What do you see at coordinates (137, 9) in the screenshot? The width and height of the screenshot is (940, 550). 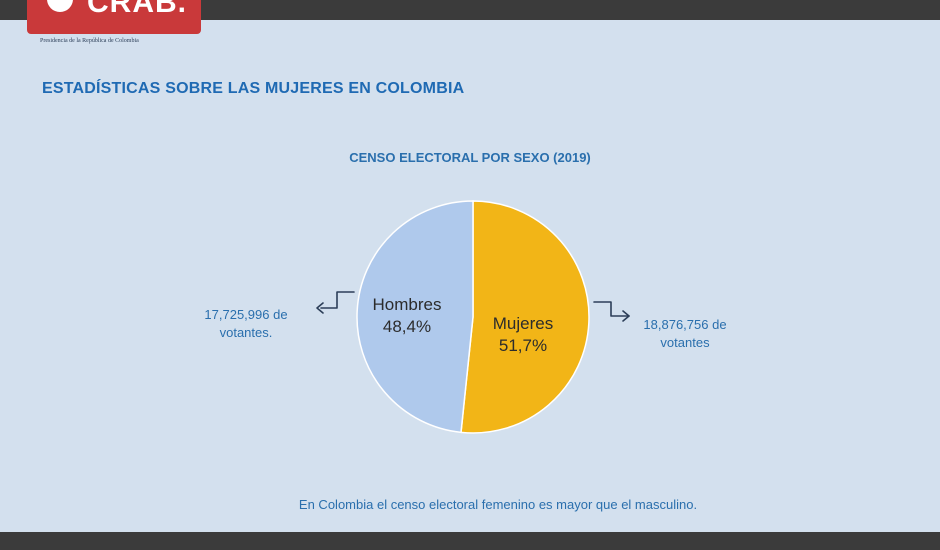 I see `logo-brand-text: CRAB.` at bounding box center [137, 9].